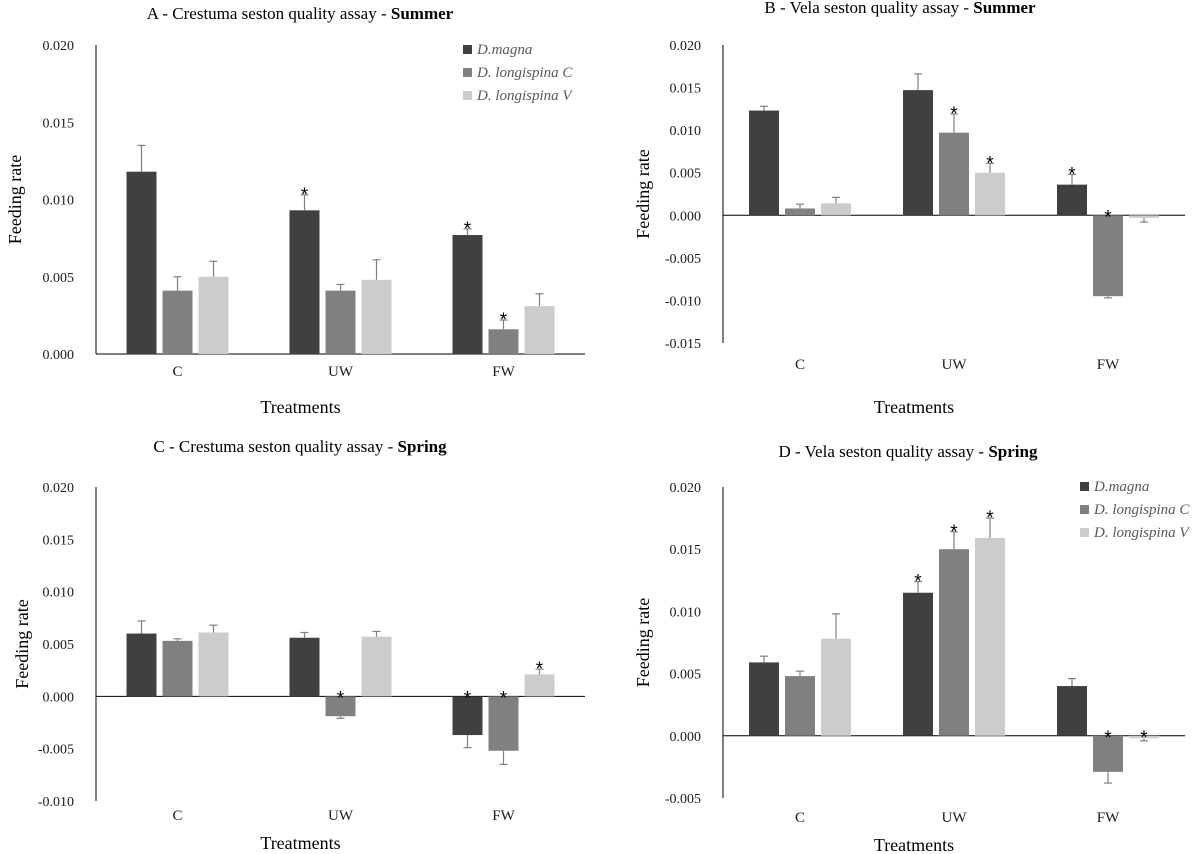 This screenshot has width=1200, height=854. I want to click on legend-label: D. longispina C, so click(524, 73).